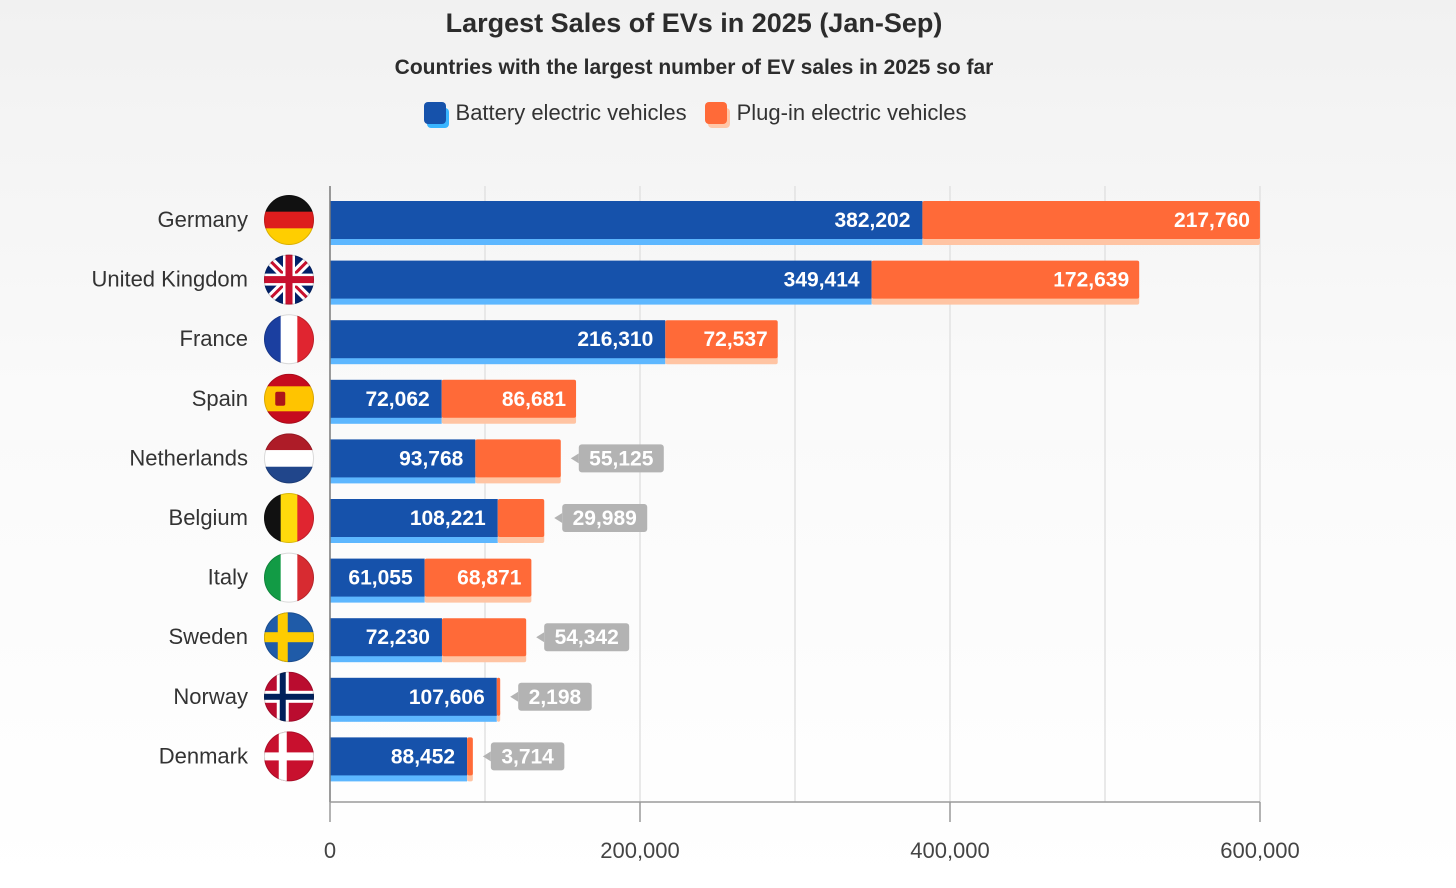  What do you see at coordinates (872, 220) in the screenshot?
I see `bev-value-label: 382,202` at bounding box center [872, 220].